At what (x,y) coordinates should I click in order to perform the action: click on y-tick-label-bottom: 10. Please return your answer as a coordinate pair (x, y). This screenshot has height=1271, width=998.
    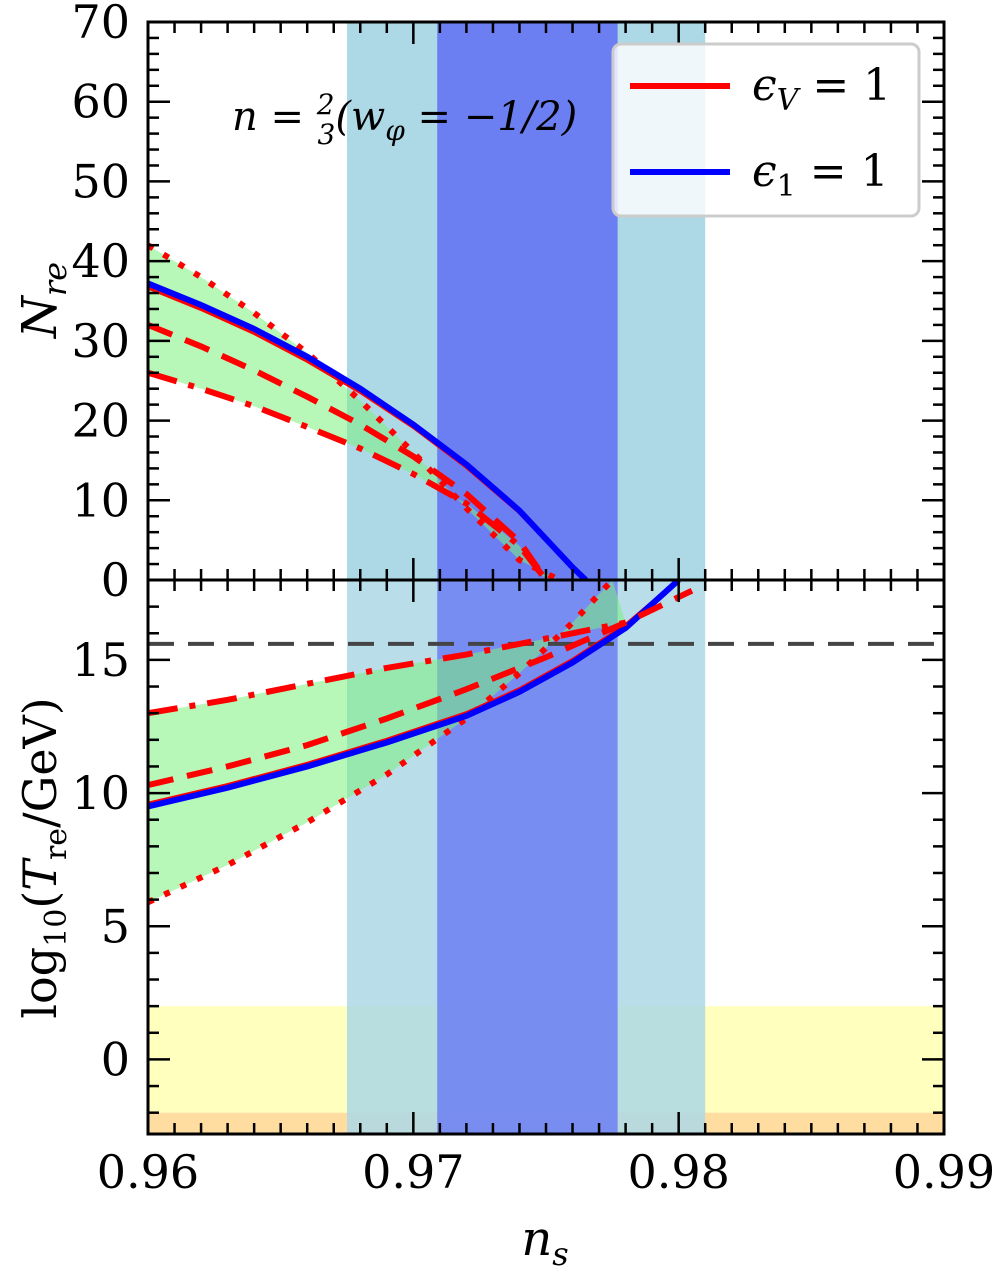
    Looking at the image, I should click on (100, 793).